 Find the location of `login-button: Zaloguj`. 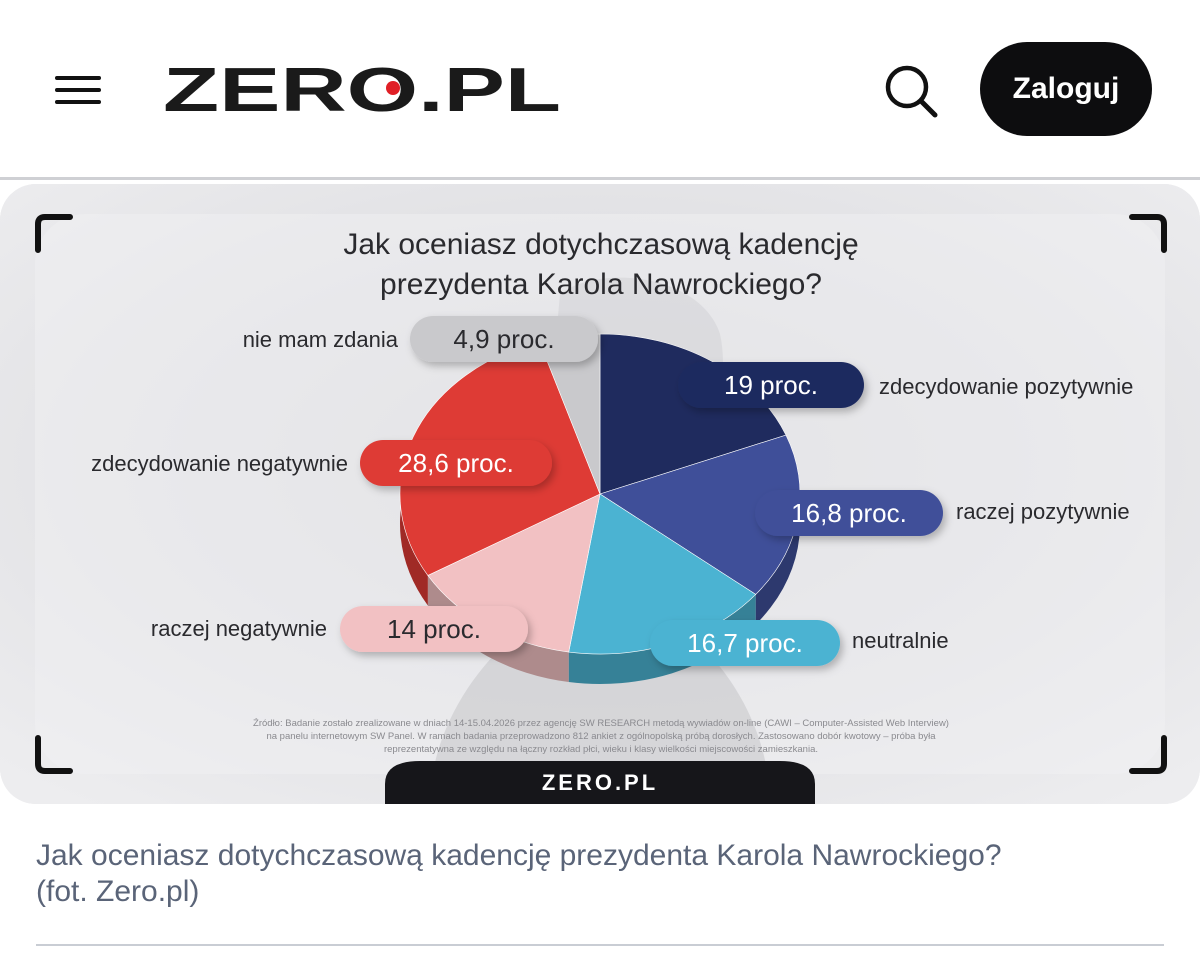

login-button: Zaloguj is located at coordinates (1066, 89).